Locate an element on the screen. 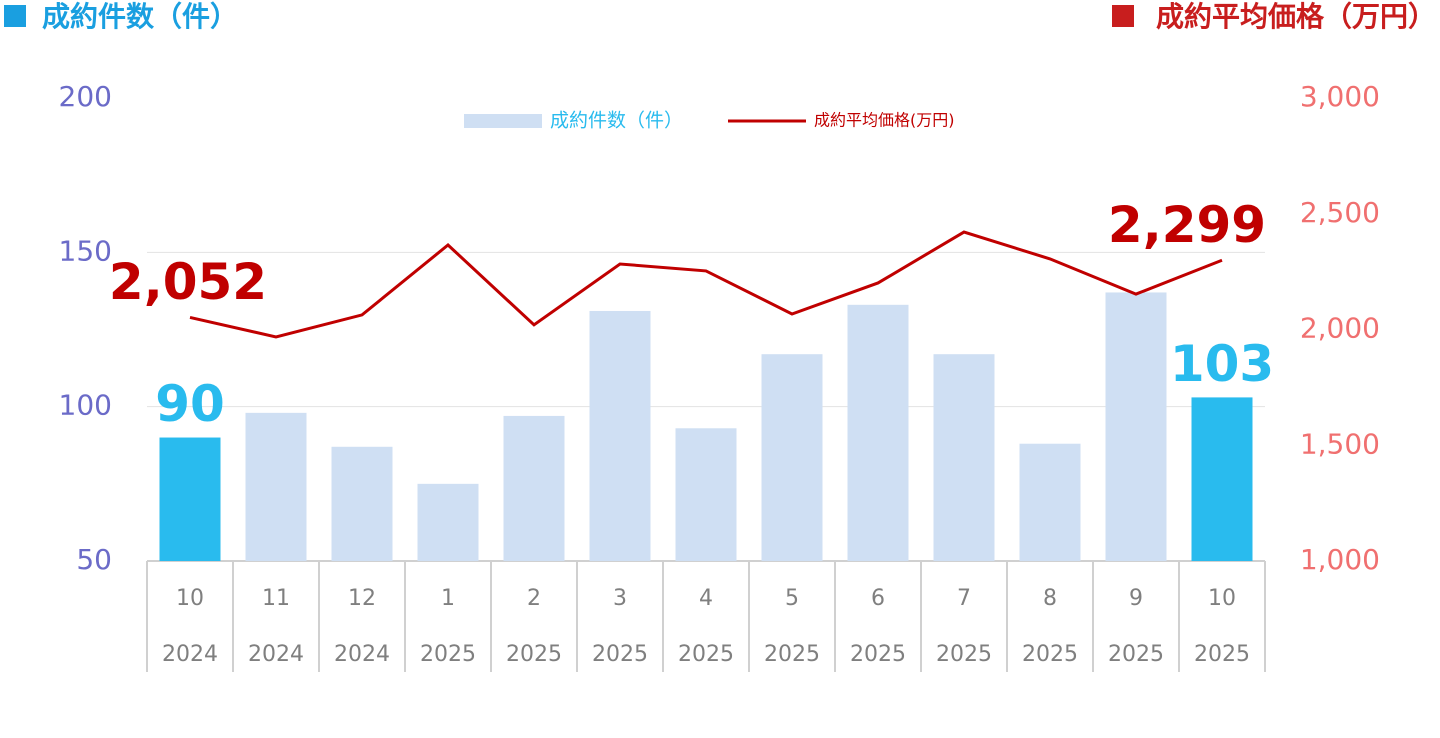  data-label: 90 is located at coordinates (190, 404).